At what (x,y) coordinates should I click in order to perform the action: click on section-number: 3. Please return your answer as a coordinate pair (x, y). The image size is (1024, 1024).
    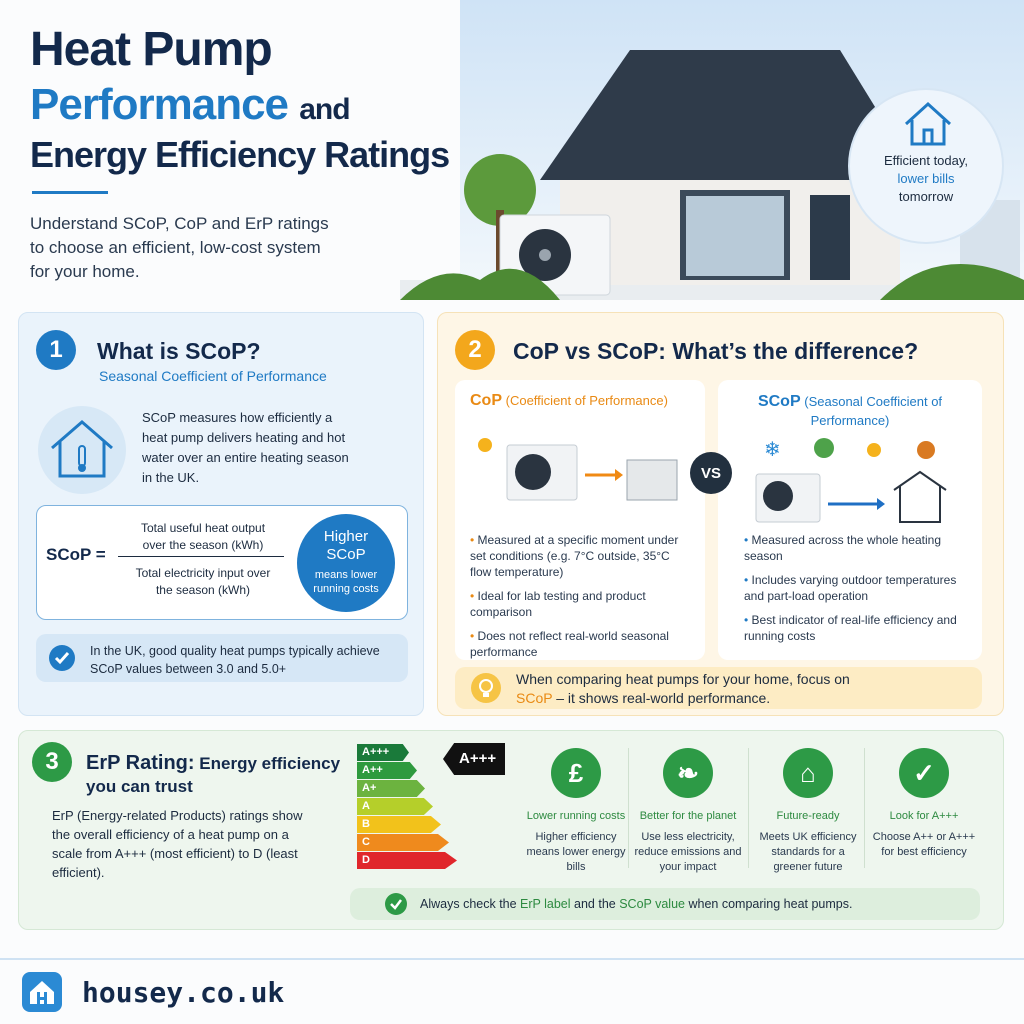
    Looking at the image, I should click on (52, 762).